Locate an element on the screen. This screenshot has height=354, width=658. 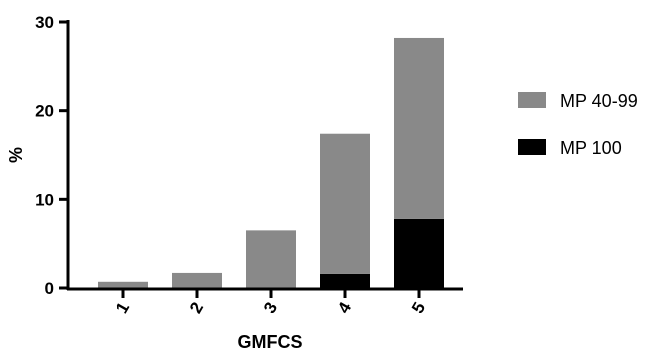
x-tick-label-2: 2 is located at coordinates (196, 308).